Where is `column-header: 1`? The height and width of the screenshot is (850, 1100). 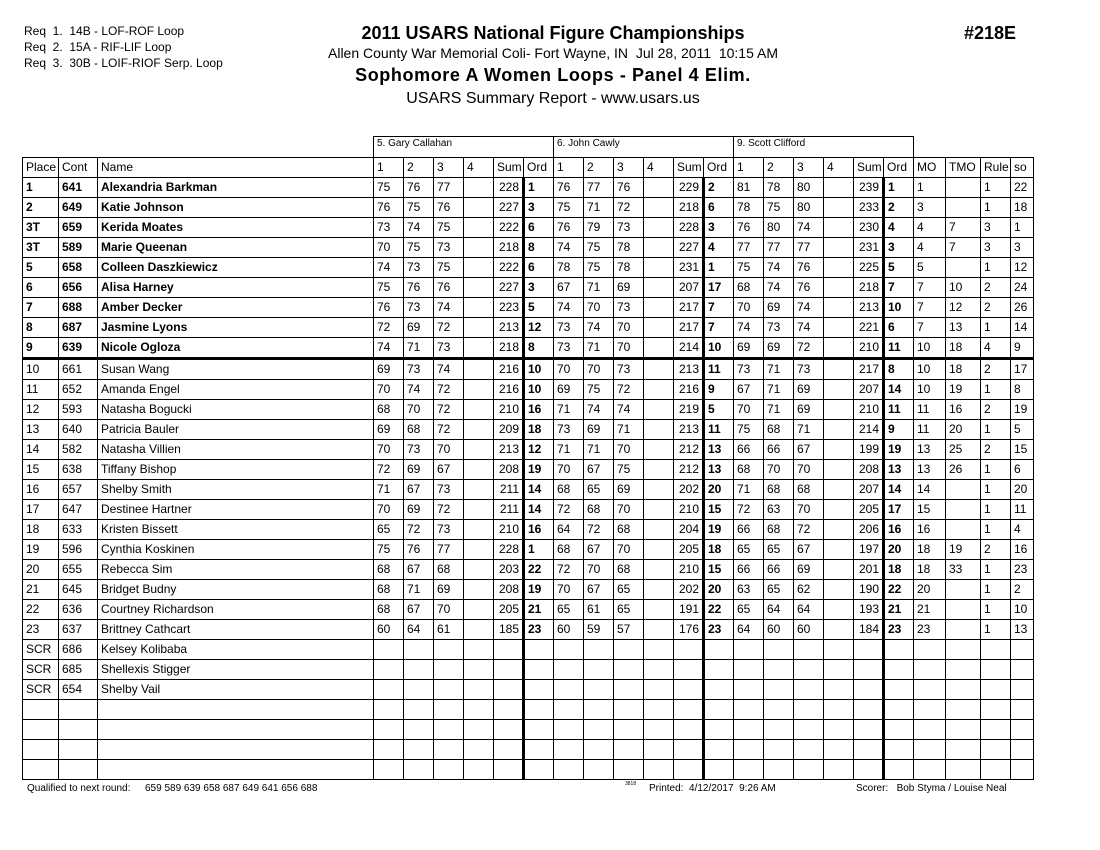
column-header: 1 is located at coordinates (388, 167).